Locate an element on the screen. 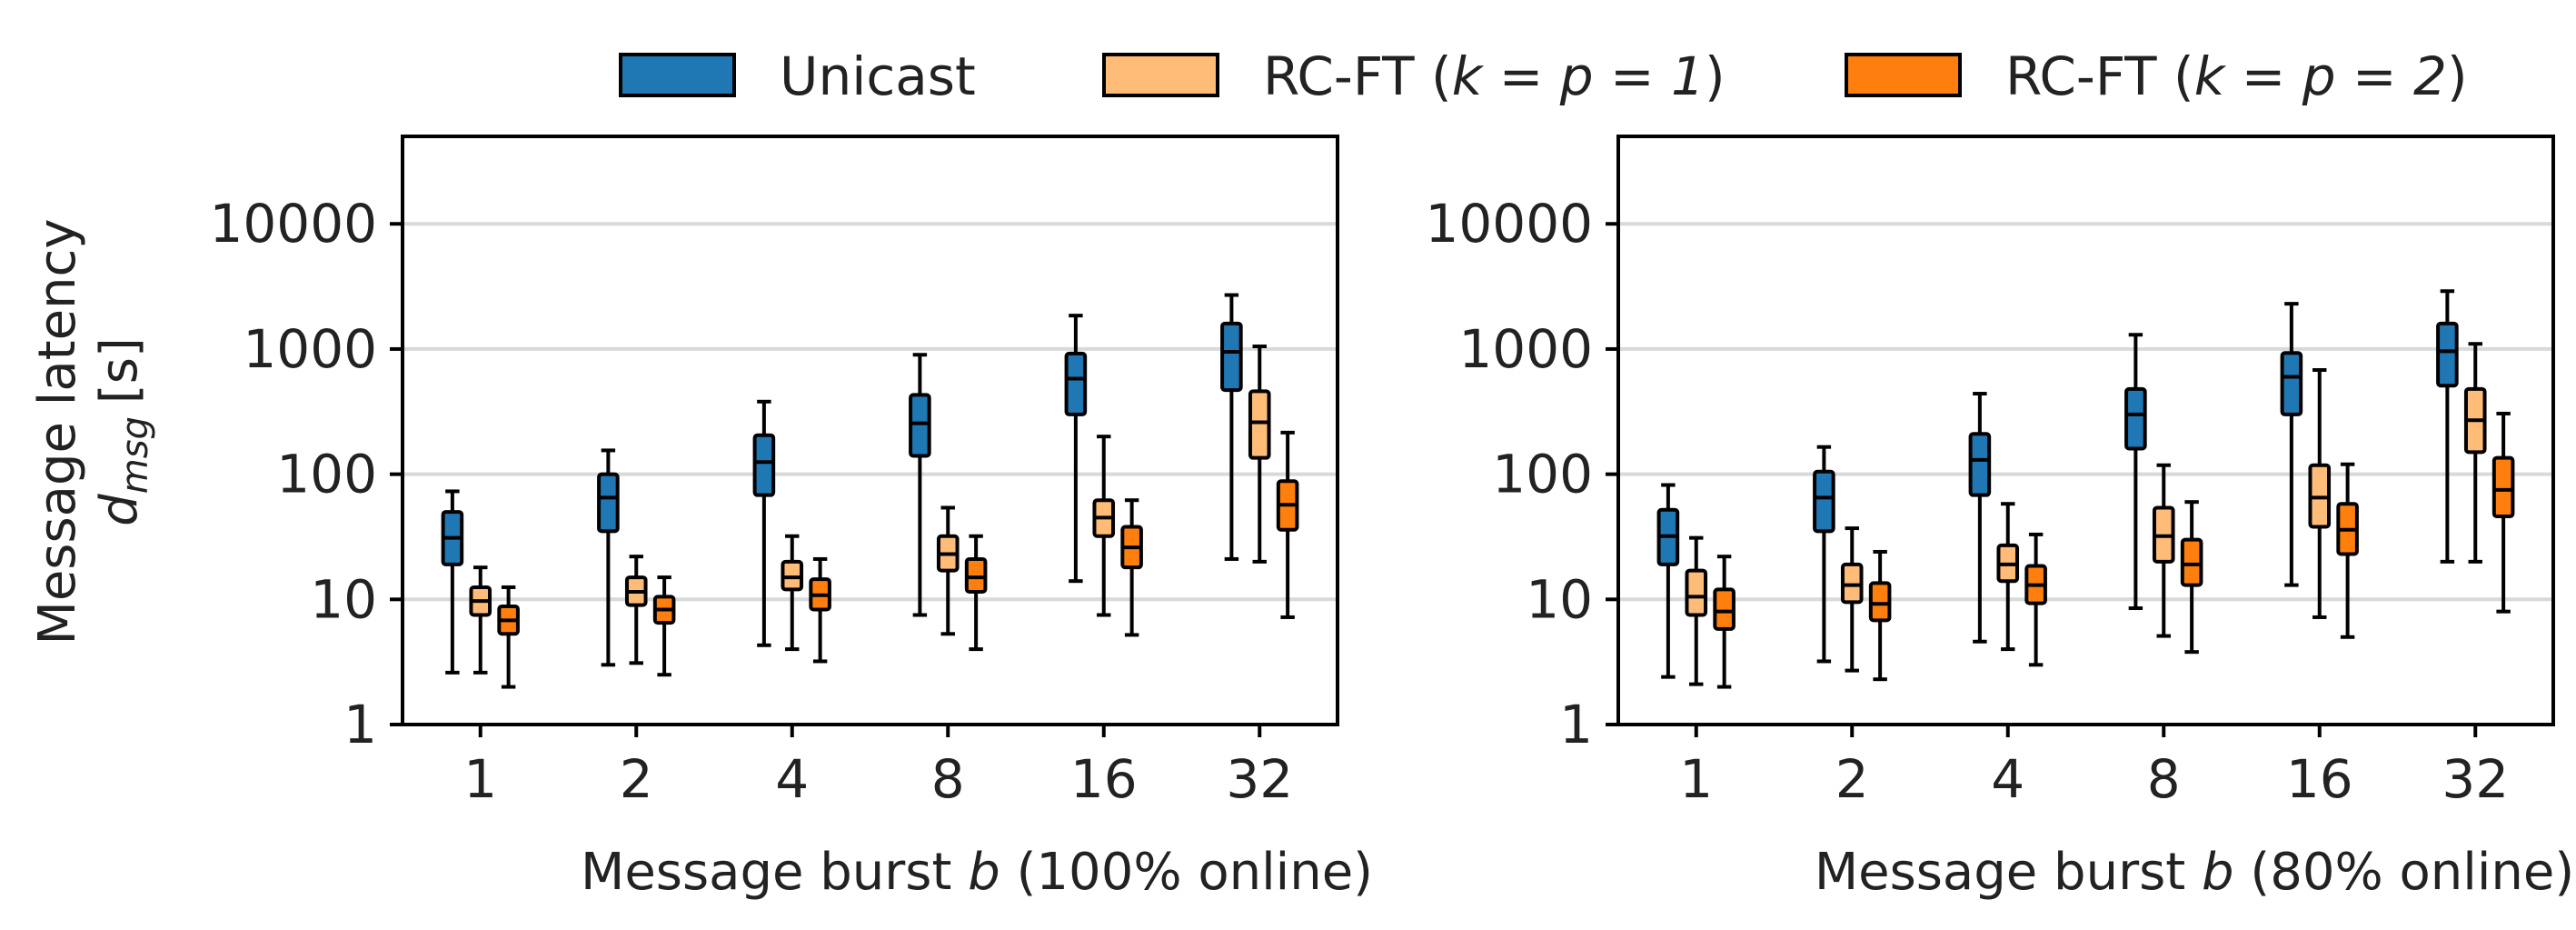 This screenshot has height=930, width=2576. x-axis-label-right-suffix: (80% online) is located at coordinates (2404, 873).